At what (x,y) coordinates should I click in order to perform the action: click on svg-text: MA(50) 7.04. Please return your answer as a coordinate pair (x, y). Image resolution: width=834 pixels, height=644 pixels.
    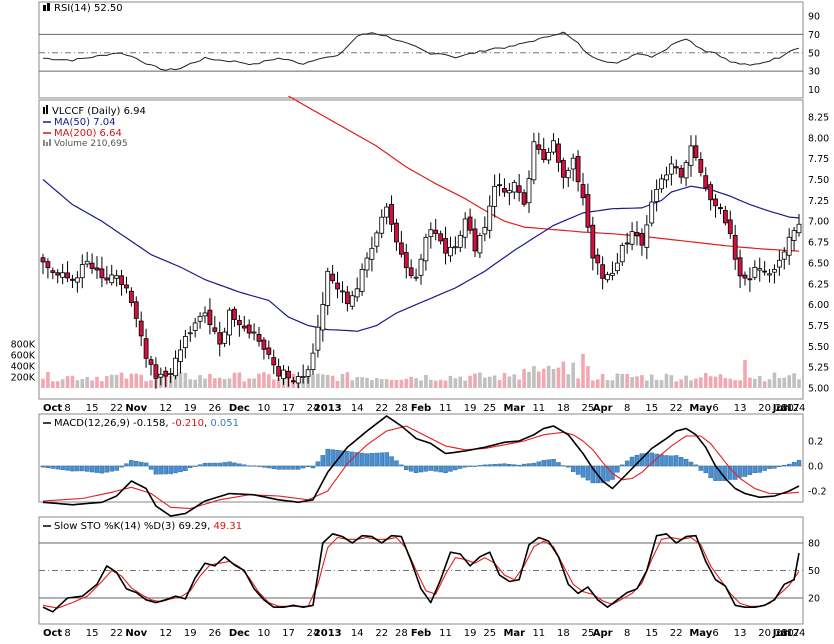
    Looking at the image, I should click on (84, 122).